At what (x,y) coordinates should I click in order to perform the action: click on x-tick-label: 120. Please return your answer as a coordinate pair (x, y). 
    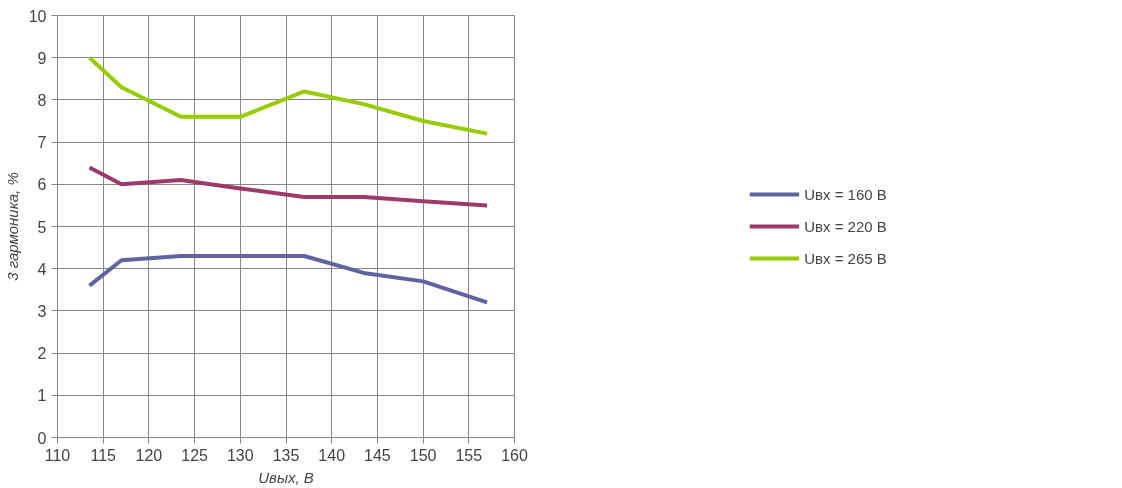
    Looking at the image, I should click on (149, 455).